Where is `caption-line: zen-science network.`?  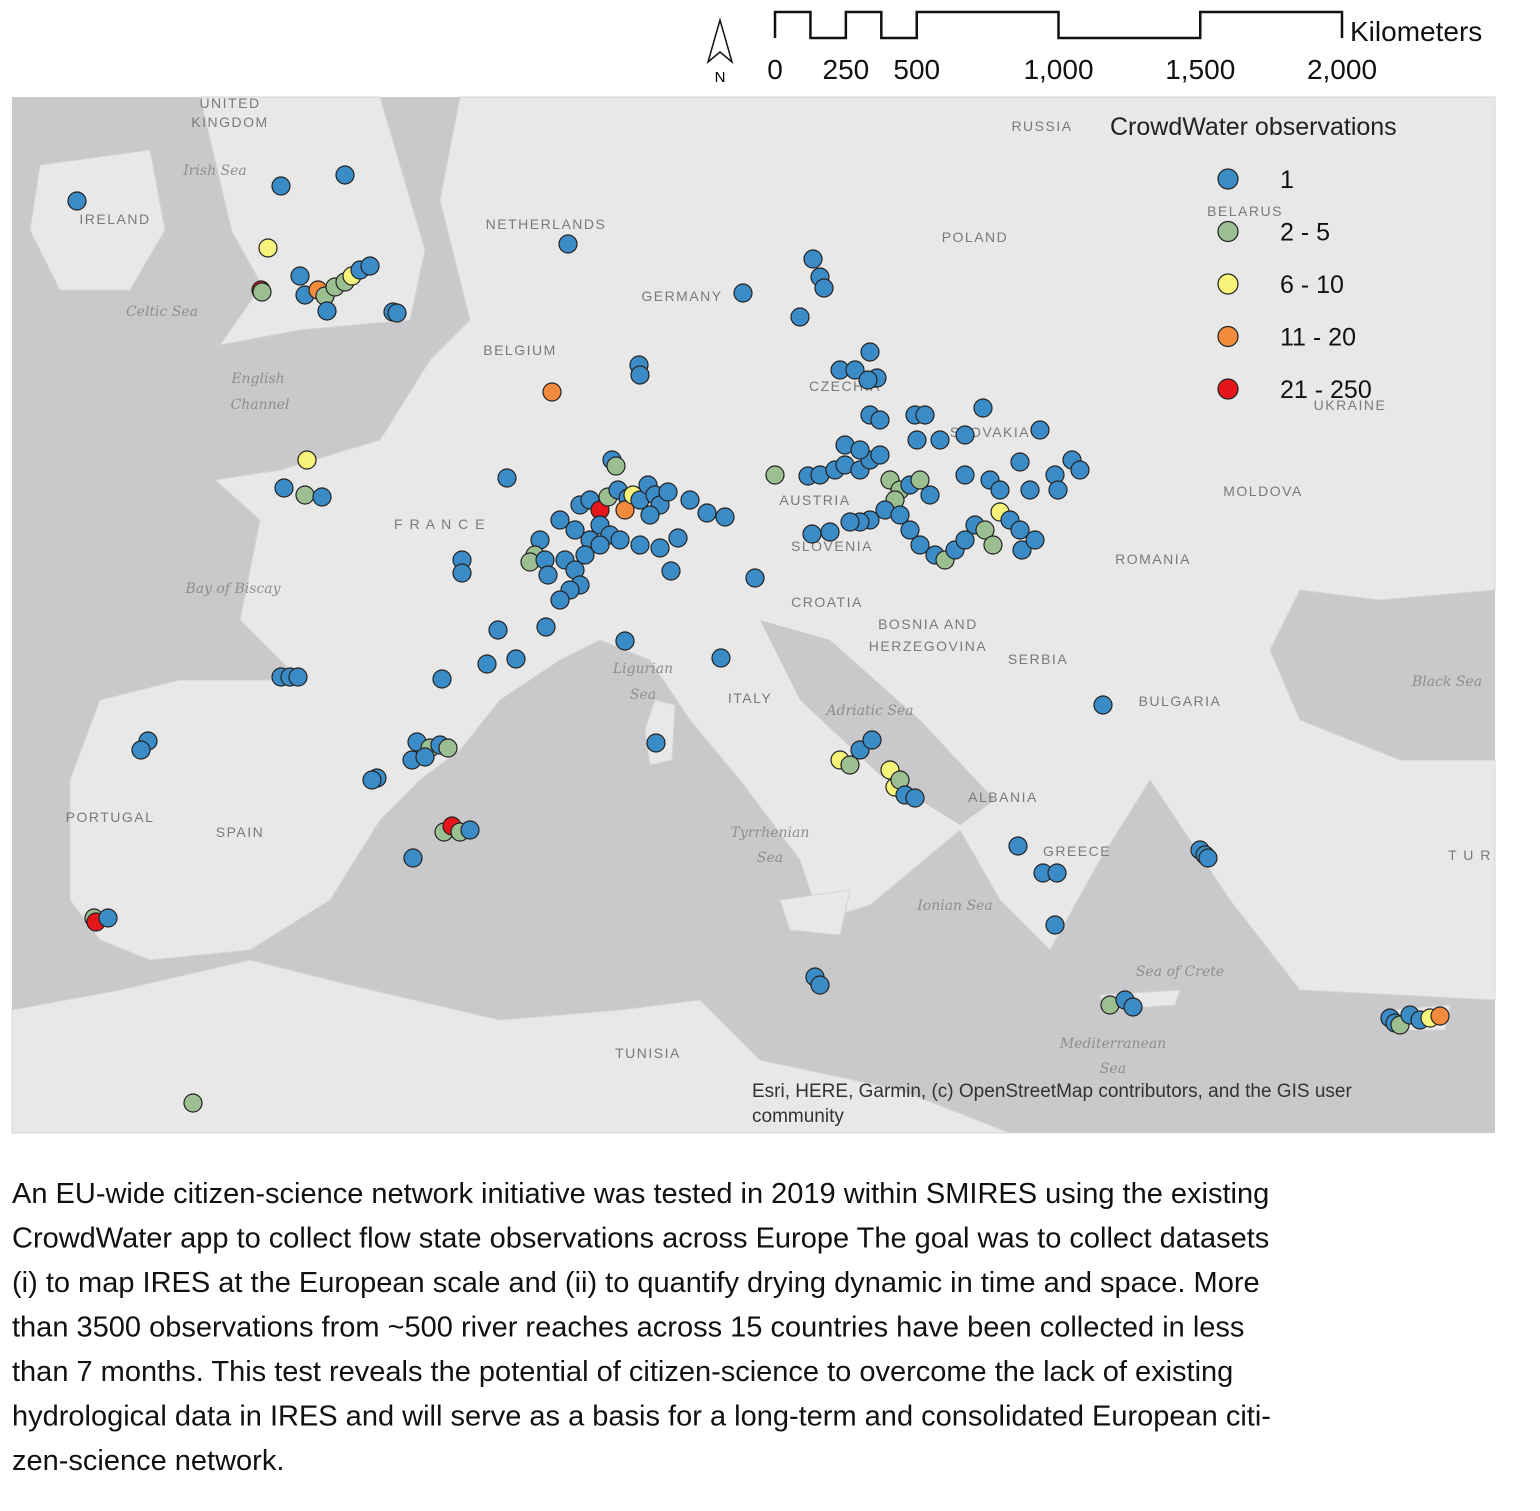 caption-line: zen-science network. is located at coordinates (148, 1461).